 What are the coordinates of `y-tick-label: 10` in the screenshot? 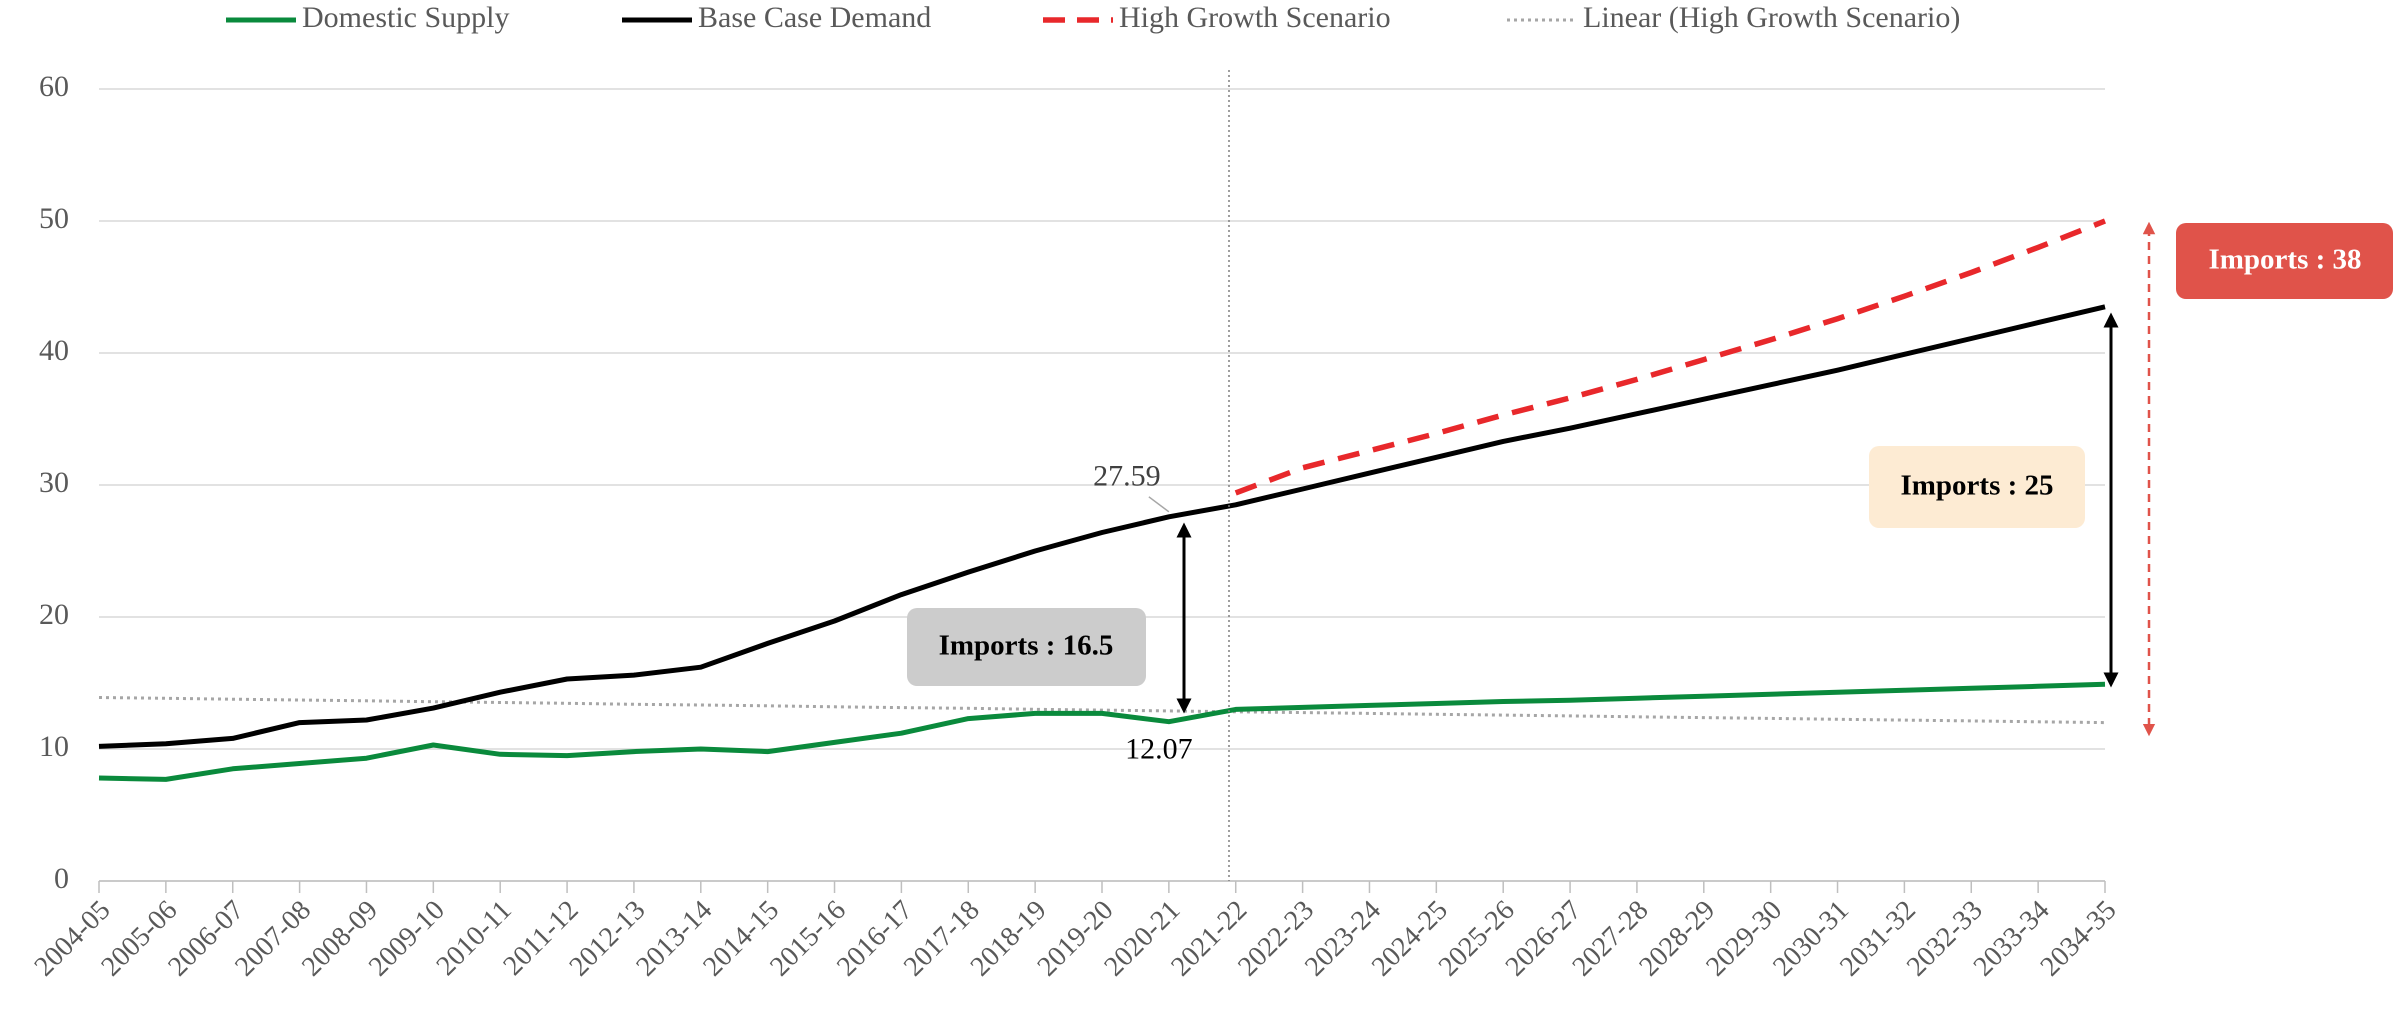 It's located at (54, 746).